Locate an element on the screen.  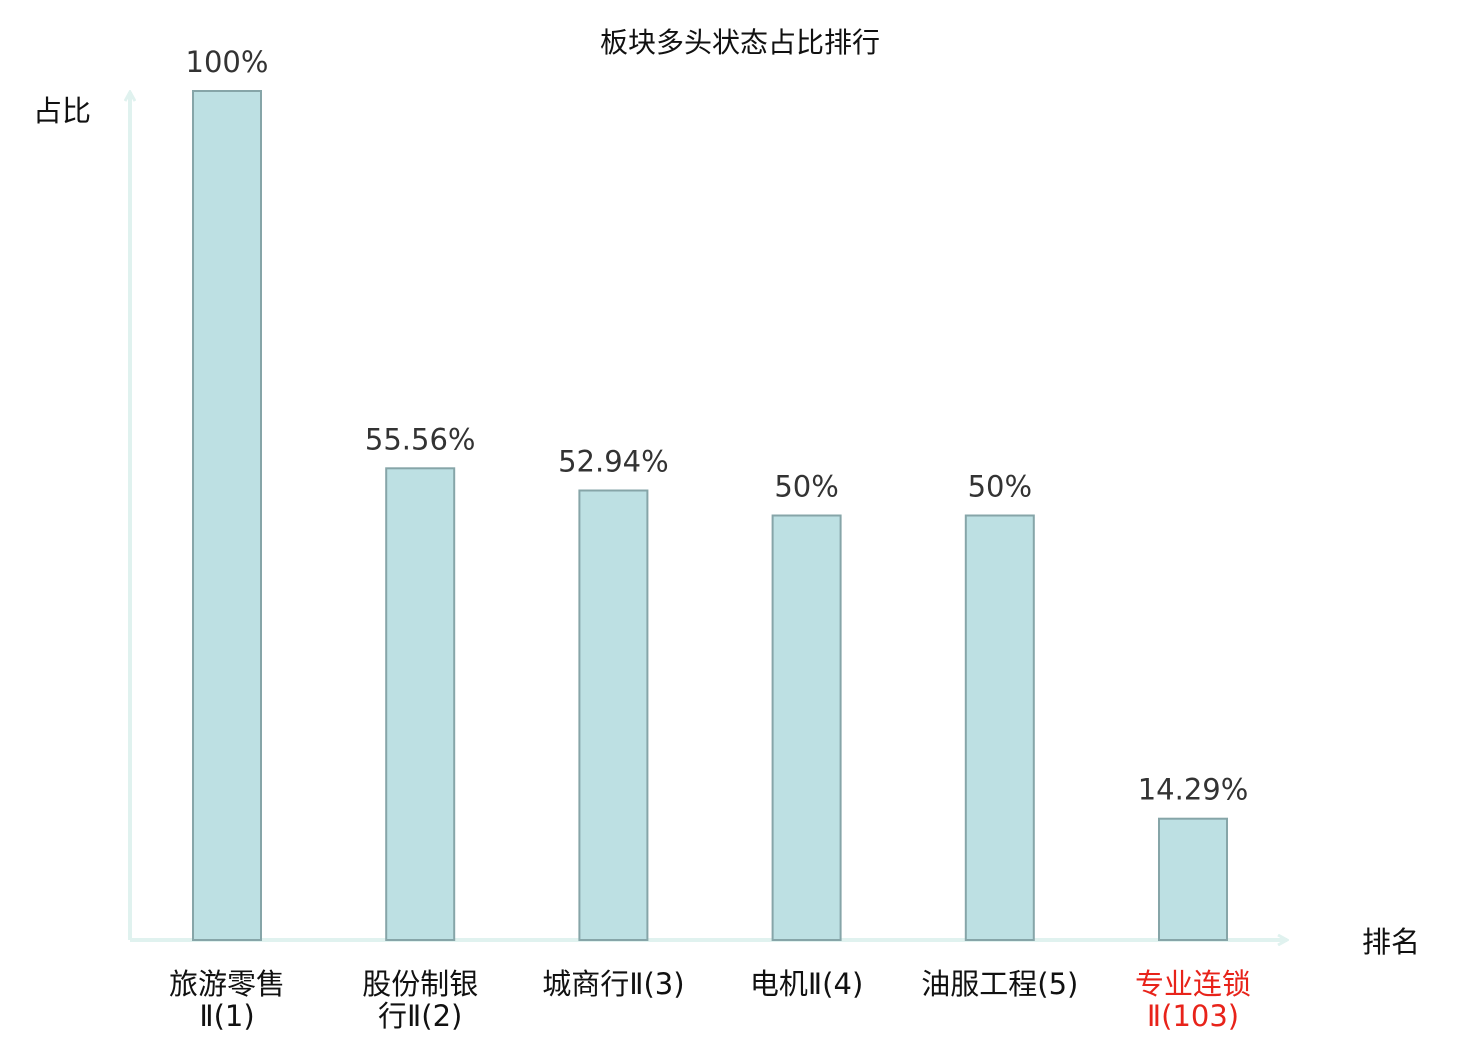
x-axis-label: 排名 is located at coordinates (1391, 942).